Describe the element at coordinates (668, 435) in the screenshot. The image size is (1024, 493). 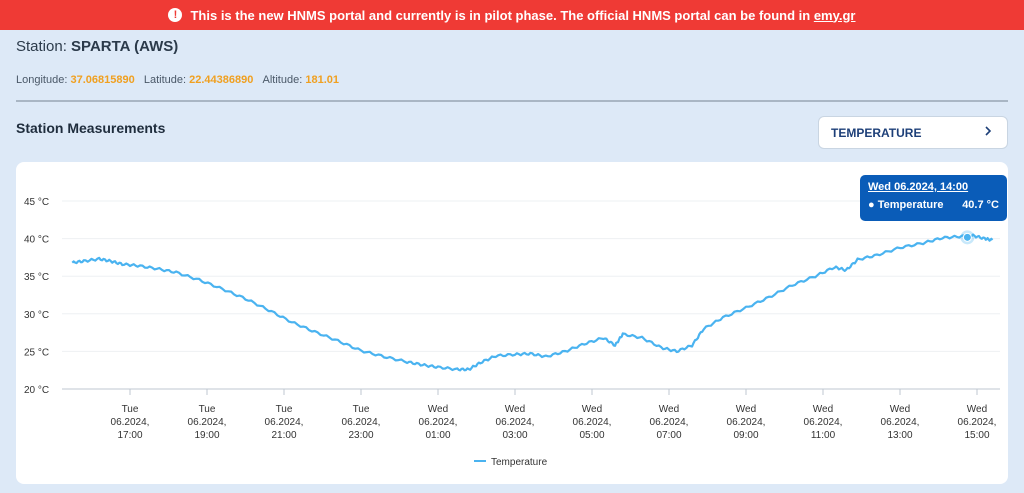
I see `x-tick-label: 07:00` at that location.